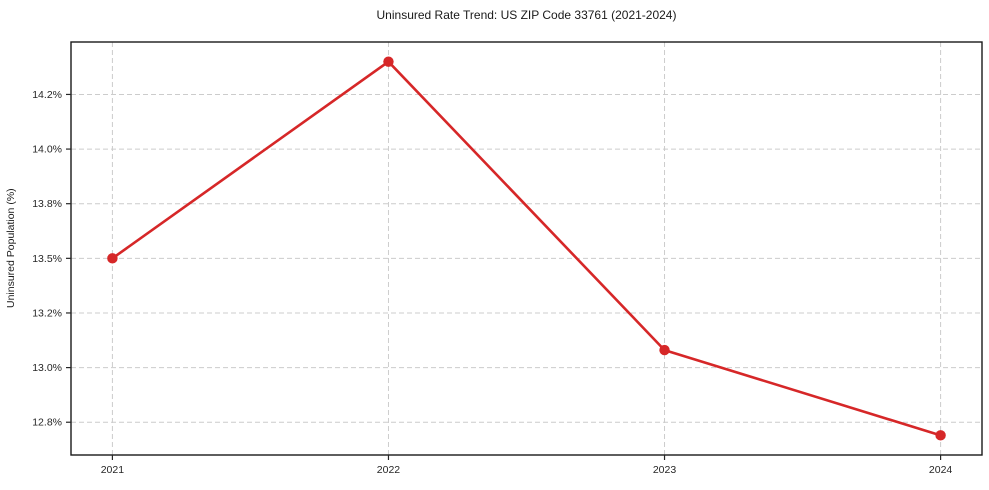  I want to click on y-tick-label: 13.8%, so click(47, 204).